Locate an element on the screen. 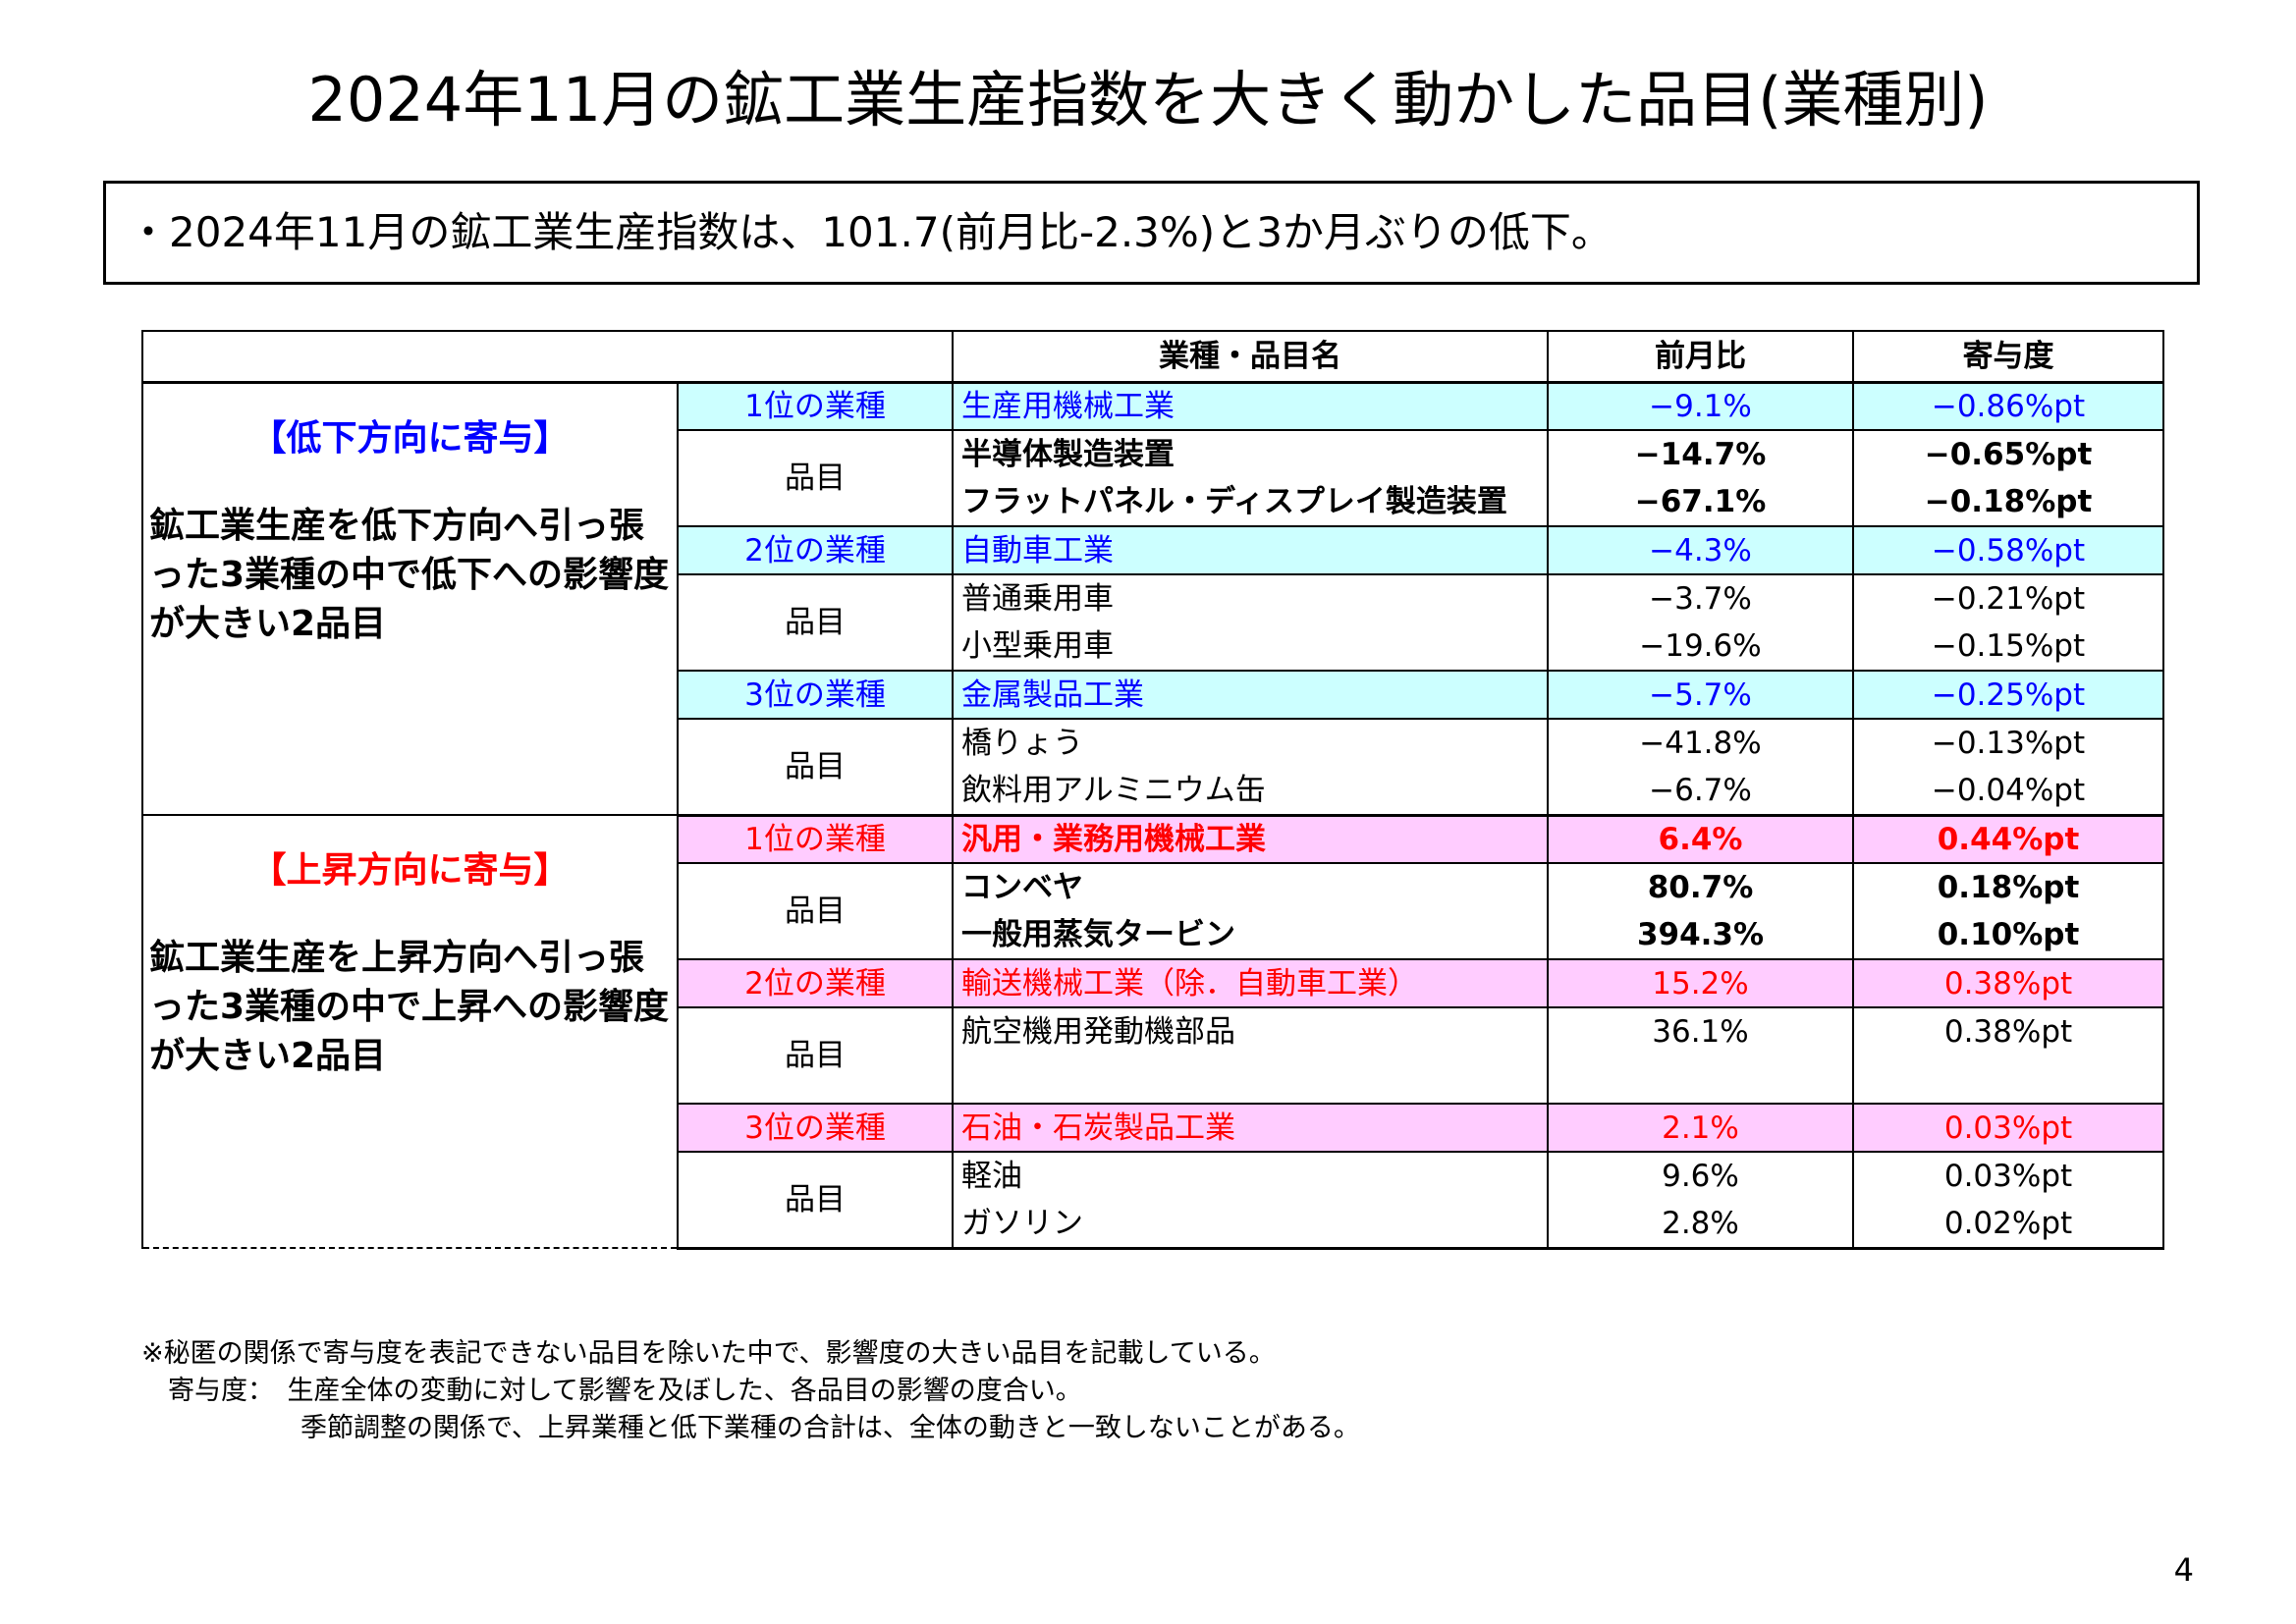  item-name: 小型乗用車 is located at coordinates (1250, 647).